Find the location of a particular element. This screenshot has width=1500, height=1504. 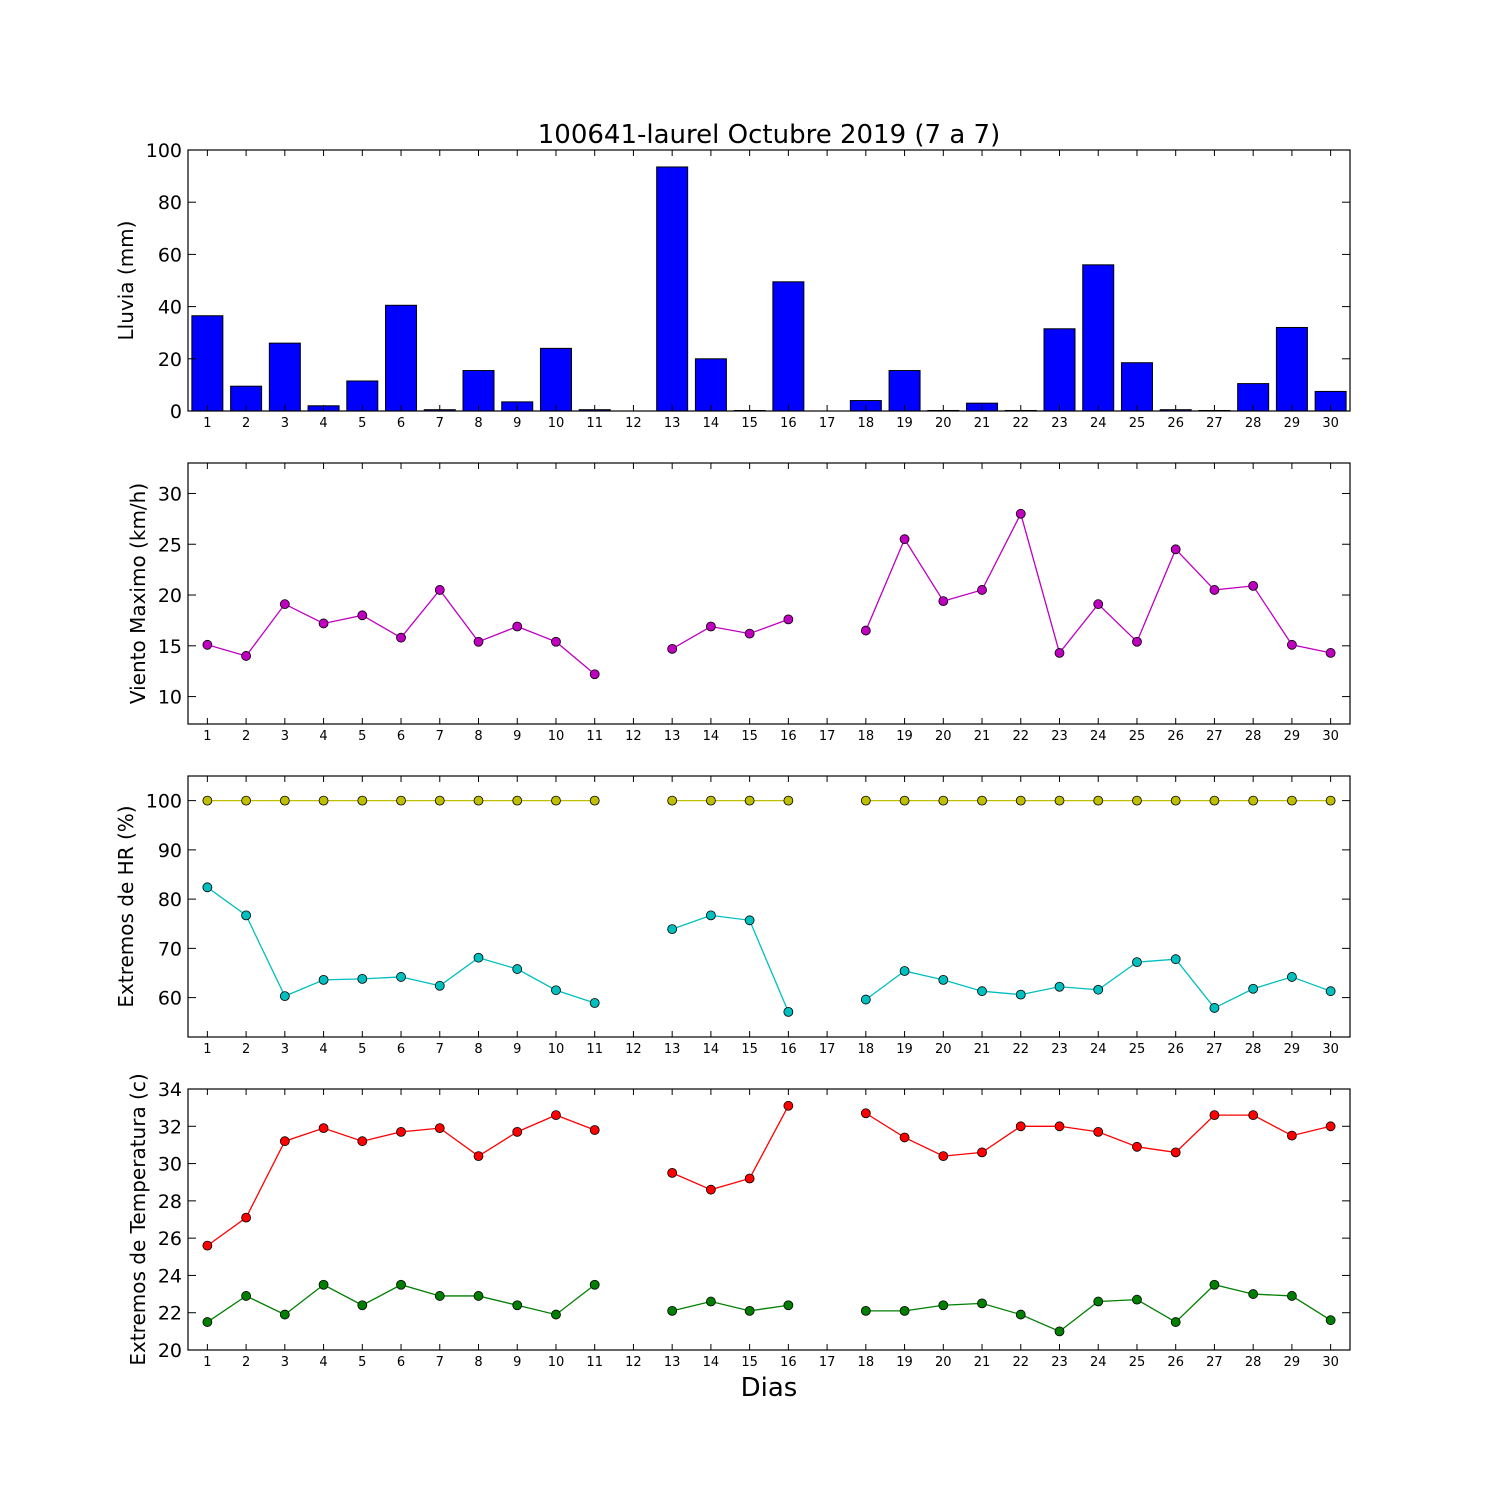

x-tick-label: 19 is located at coordinates (904, 423).